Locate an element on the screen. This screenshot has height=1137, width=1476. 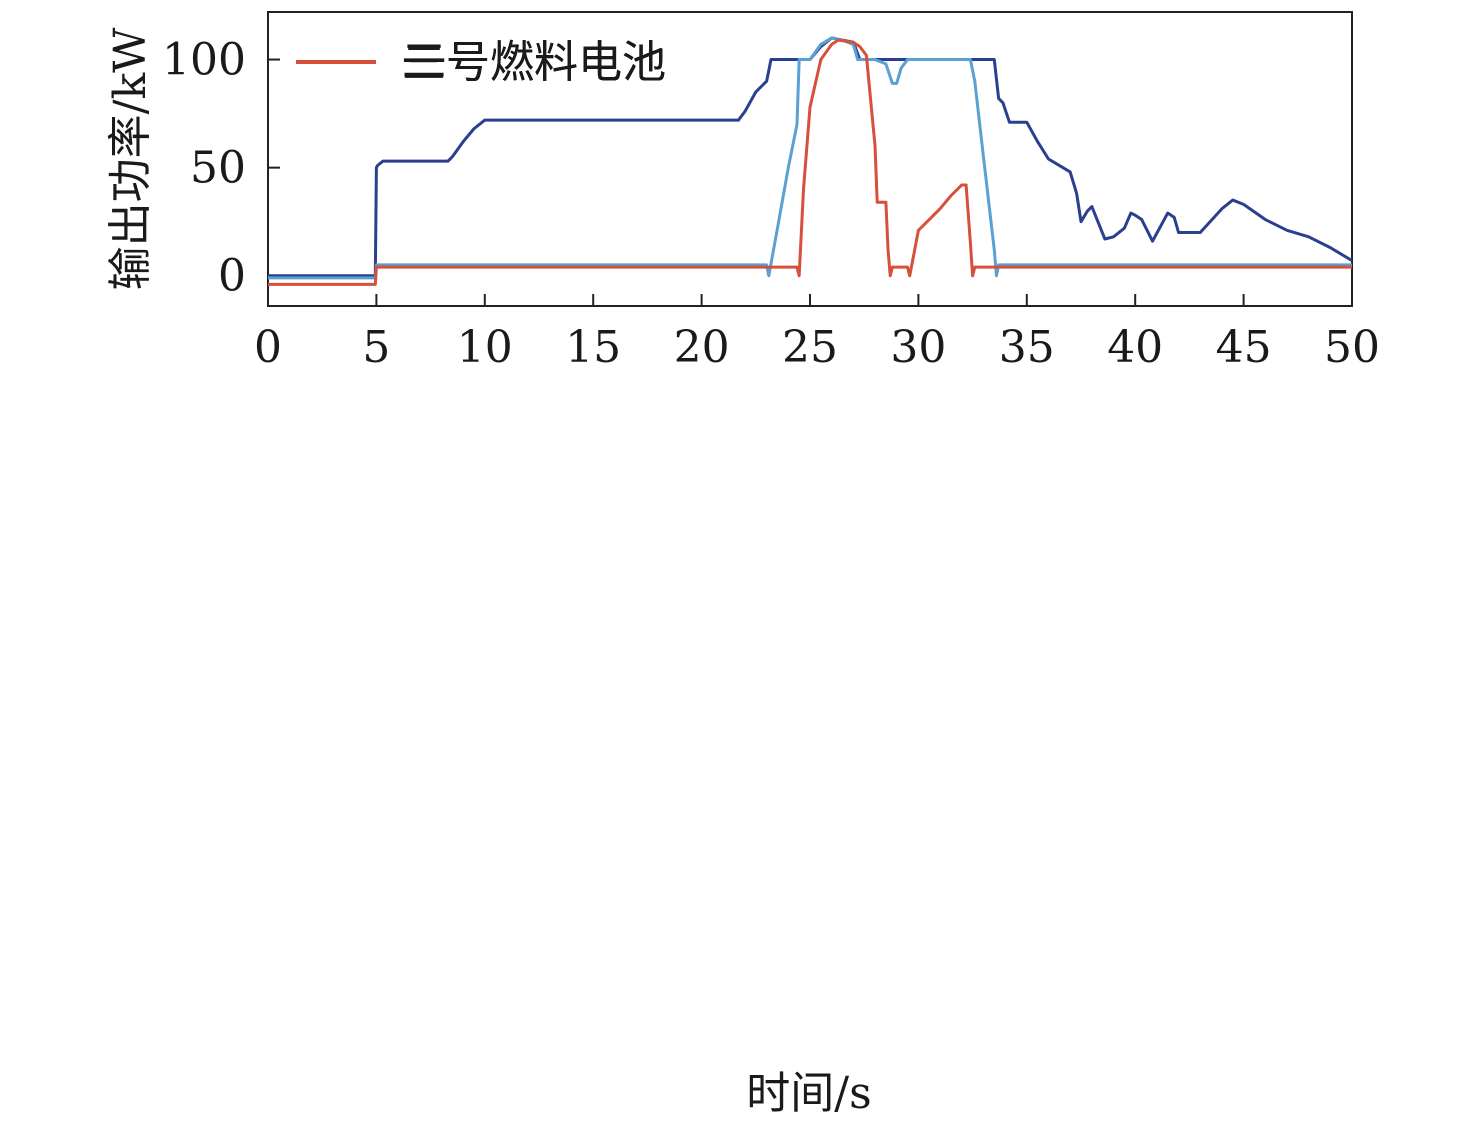
x-axis-label: 时间/s is located at coordinates (808, 1093).